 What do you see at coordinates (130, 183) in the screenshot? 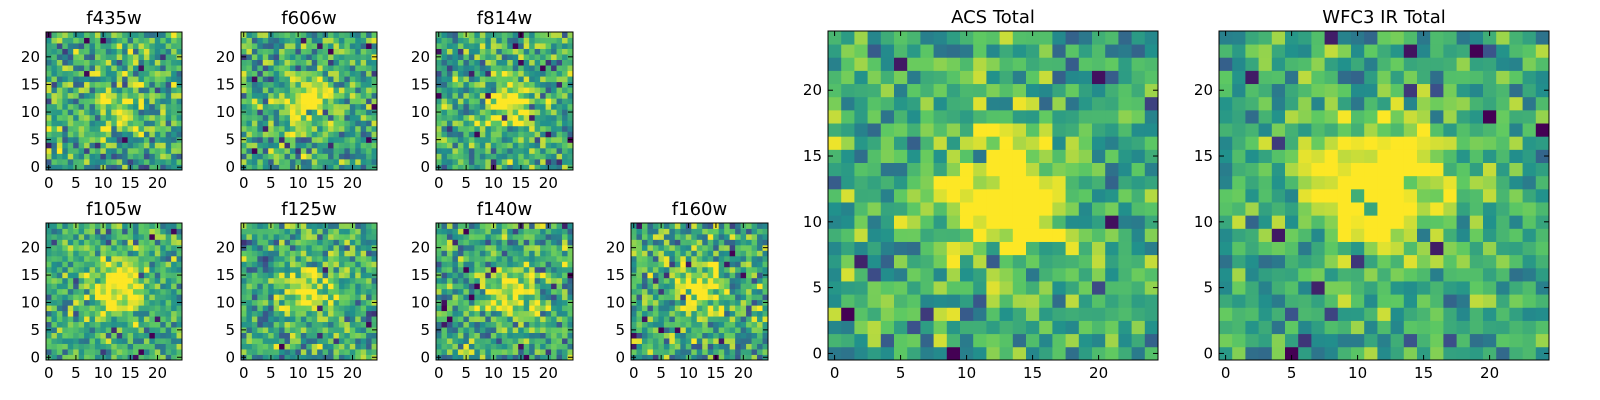
I see `x-tick-label: 15` at bounding box center [130, 183].